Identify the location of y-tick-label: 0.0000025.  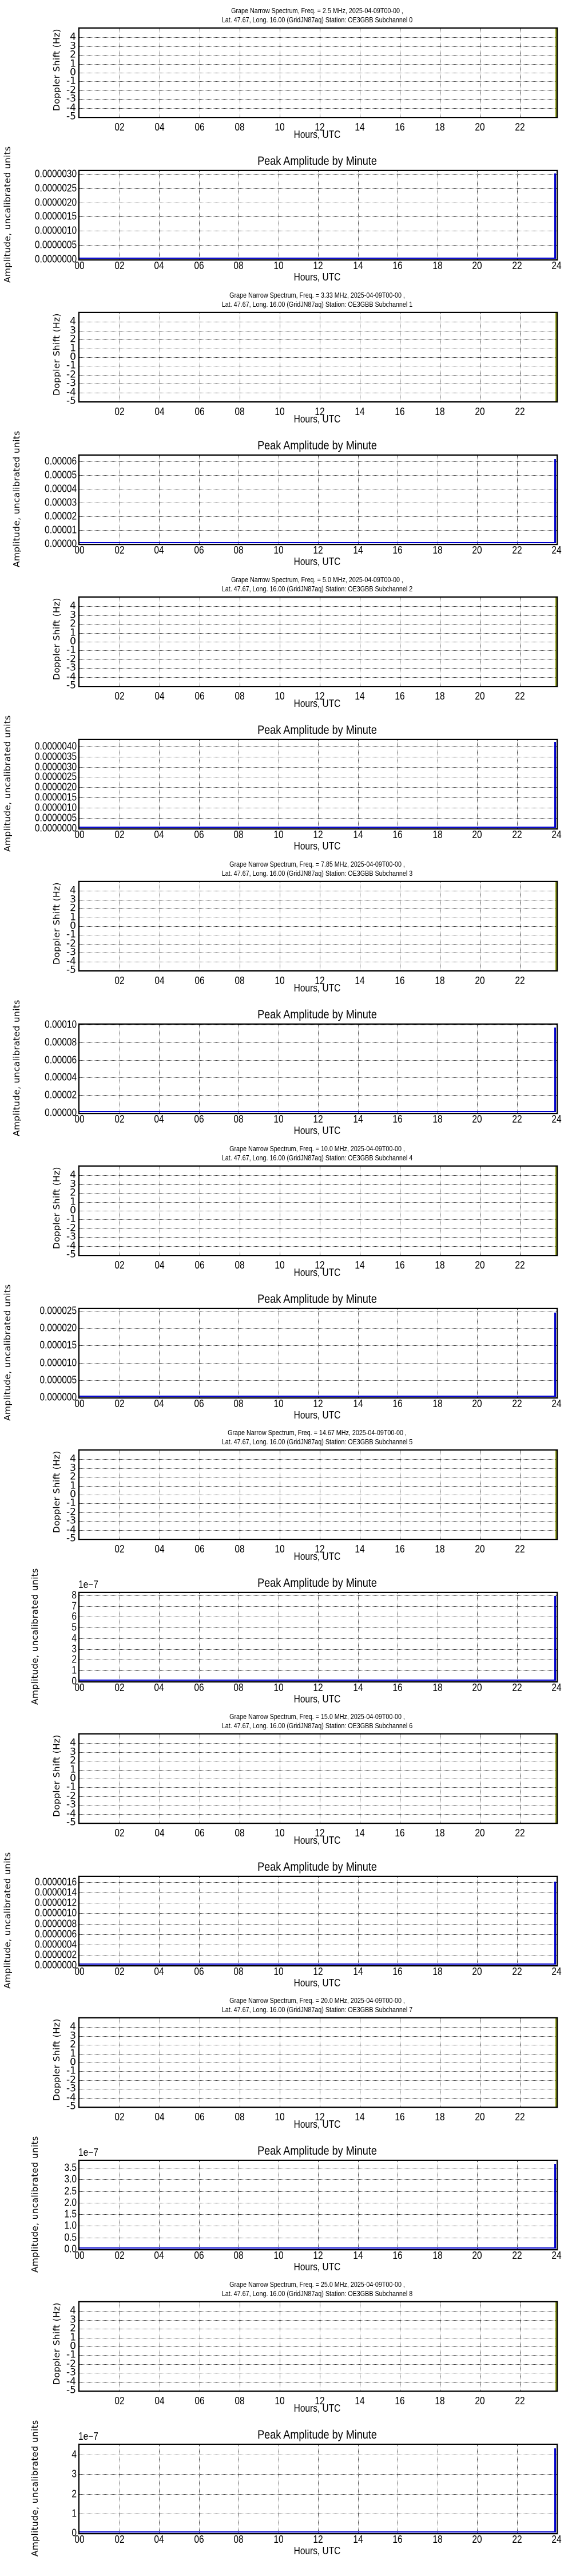
(55, 188).